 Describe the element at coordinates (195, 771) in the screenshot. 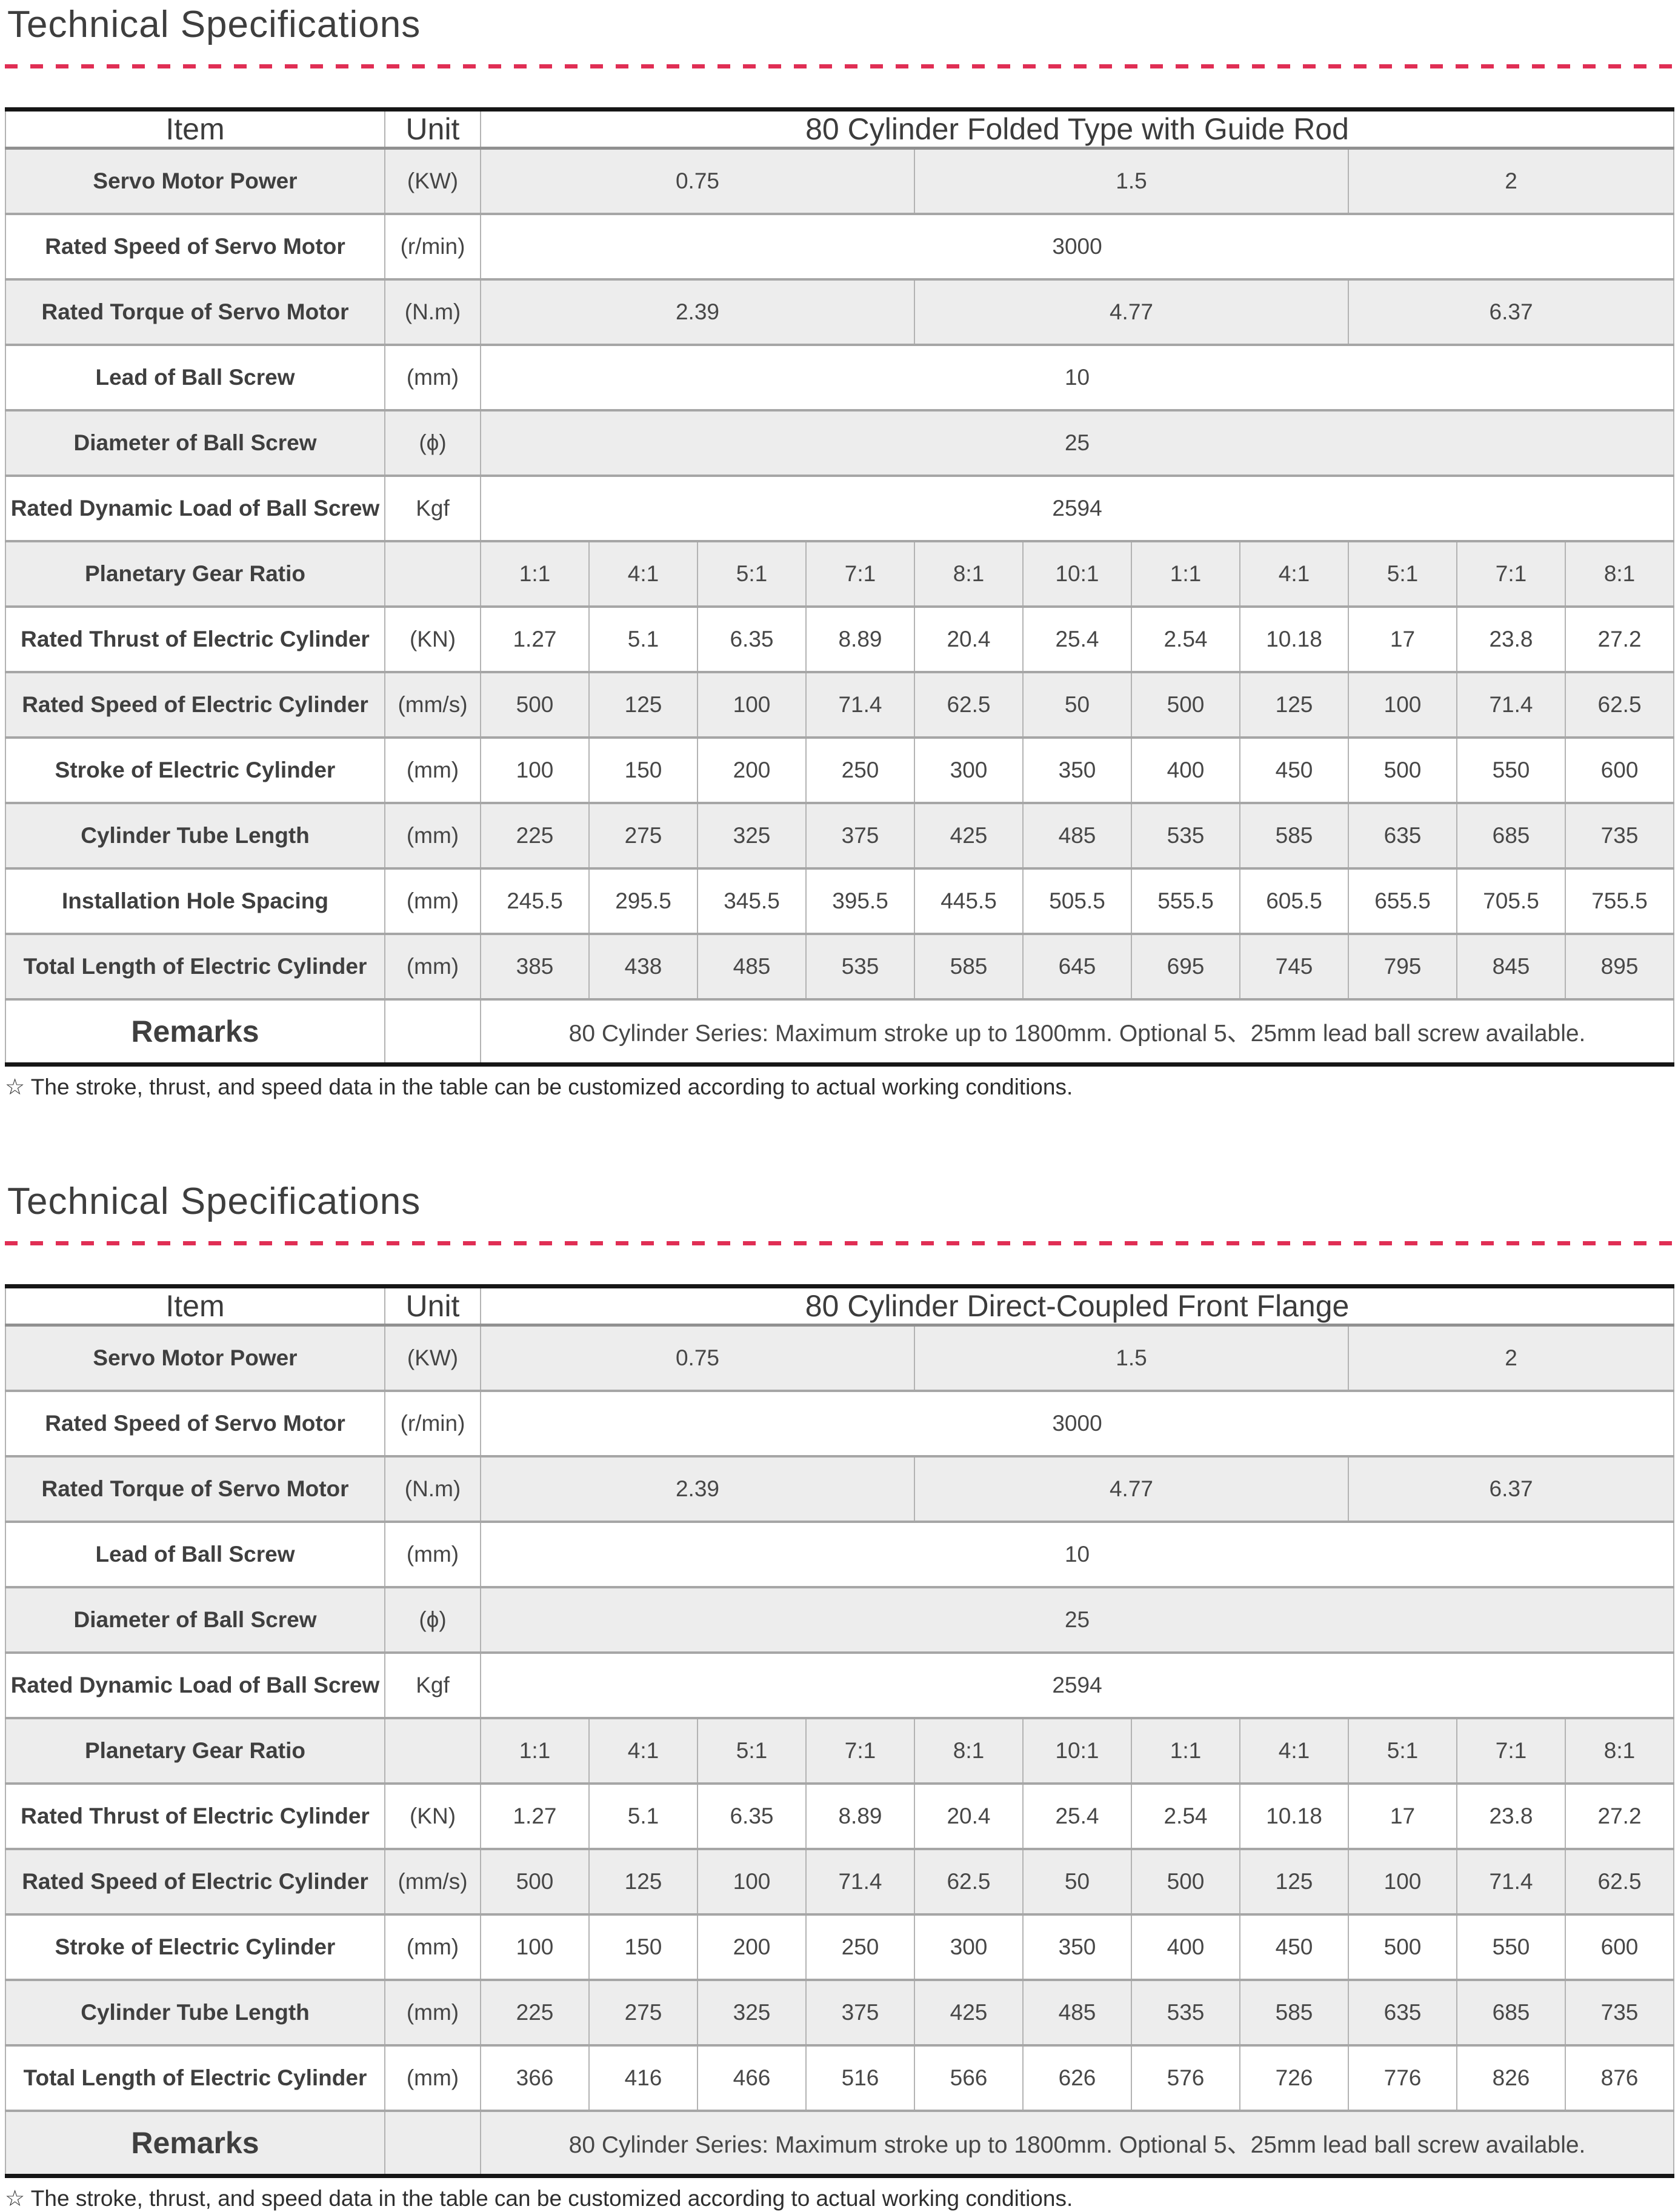

I see `row-label-cell: Stroke of Electric Cylinder` at that location.